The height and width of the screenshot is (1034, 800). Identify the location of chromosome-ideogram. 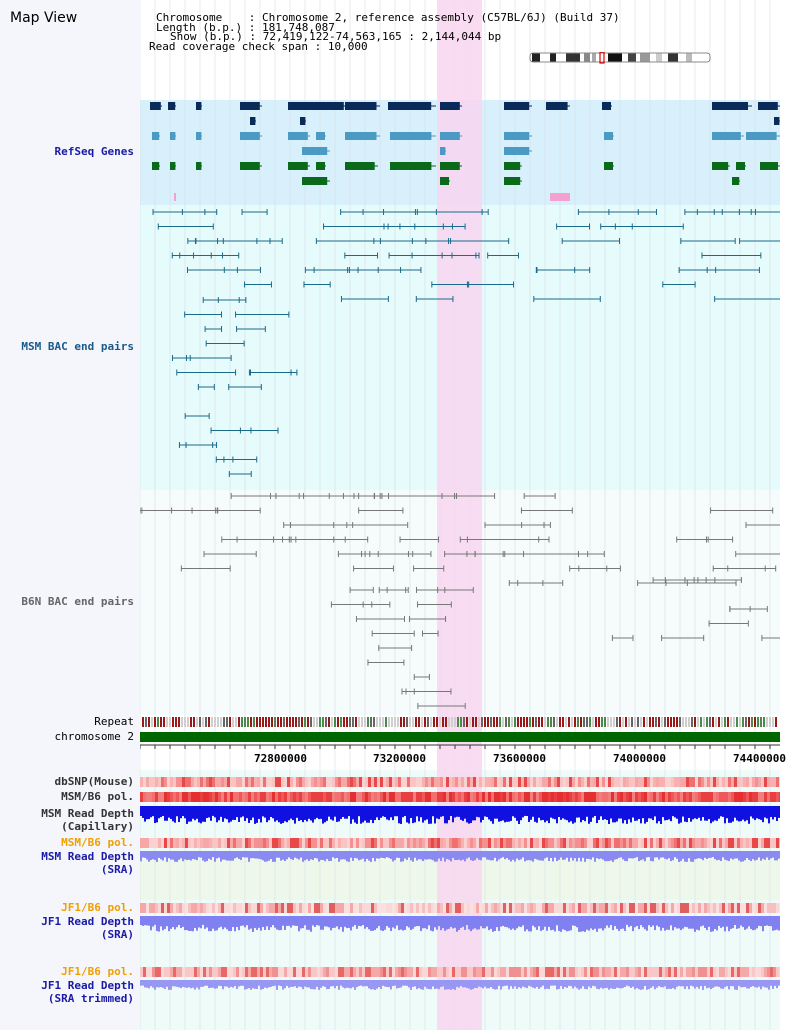
(621, 58).